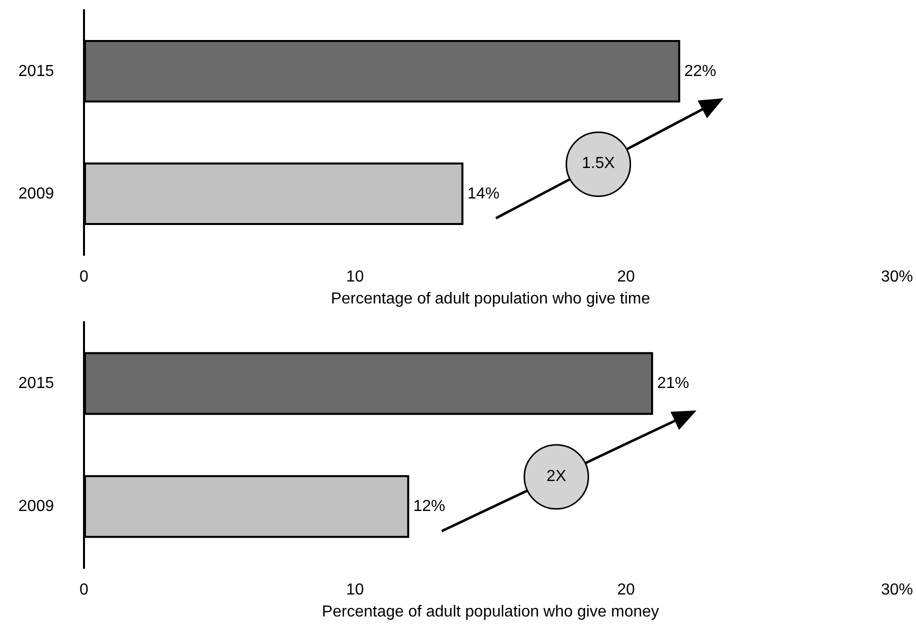  What do you see at coordinates (483, 193) in the screenshot?
I see `data-label: 14%` at bounding box center [483, 193].